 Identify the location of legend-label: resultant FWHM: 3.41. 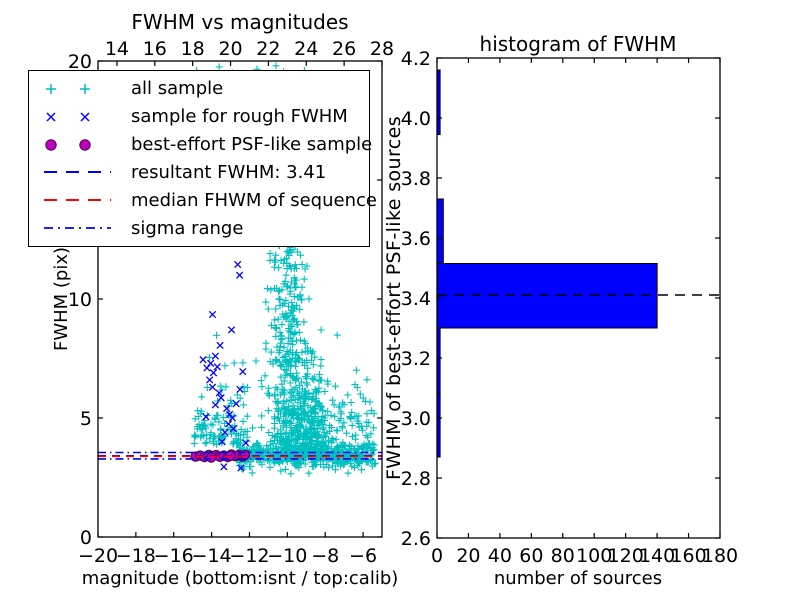
(229, 172).